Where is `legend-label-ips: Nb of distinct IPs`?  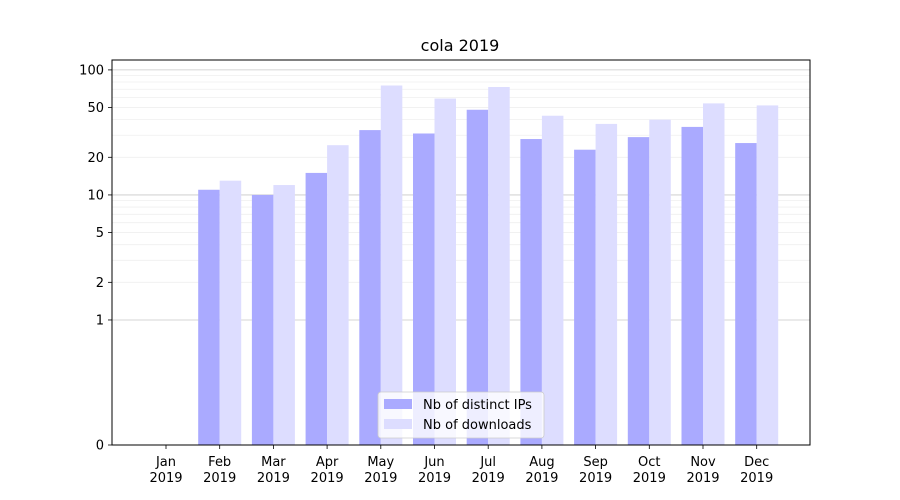
legend-label-ips: Nb of distinct IPs is located at coordinates (477, 405).